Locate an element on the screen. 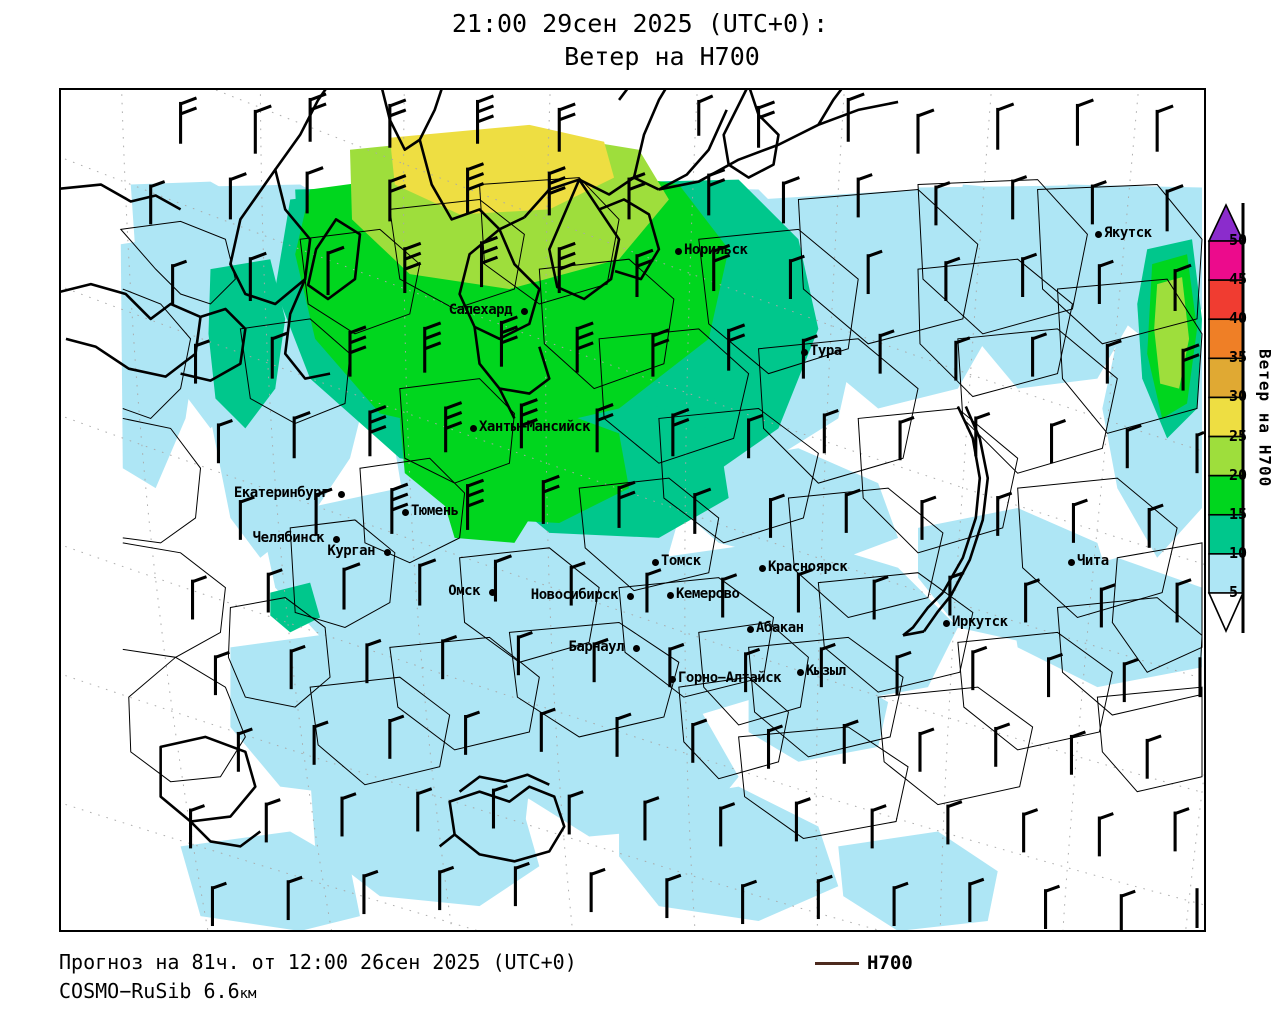 The image size is (1280, 1024). colorbar-tick-label: 35 is located at coordinates (1238, 357).